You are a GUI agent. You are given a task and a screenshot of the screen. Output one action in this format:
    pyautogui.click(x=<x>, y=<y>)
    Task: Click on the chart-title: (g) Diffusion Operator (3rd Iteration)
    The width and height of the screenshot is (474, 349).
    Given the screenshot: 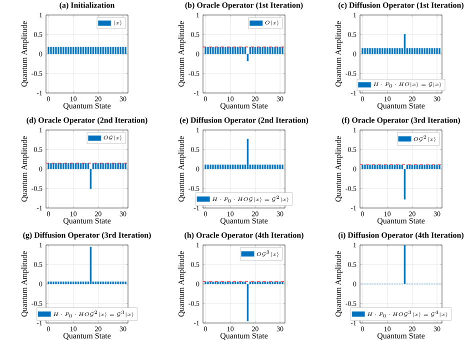 What is the action you would take?
    pyautogui.click(x=87, y=236)
    